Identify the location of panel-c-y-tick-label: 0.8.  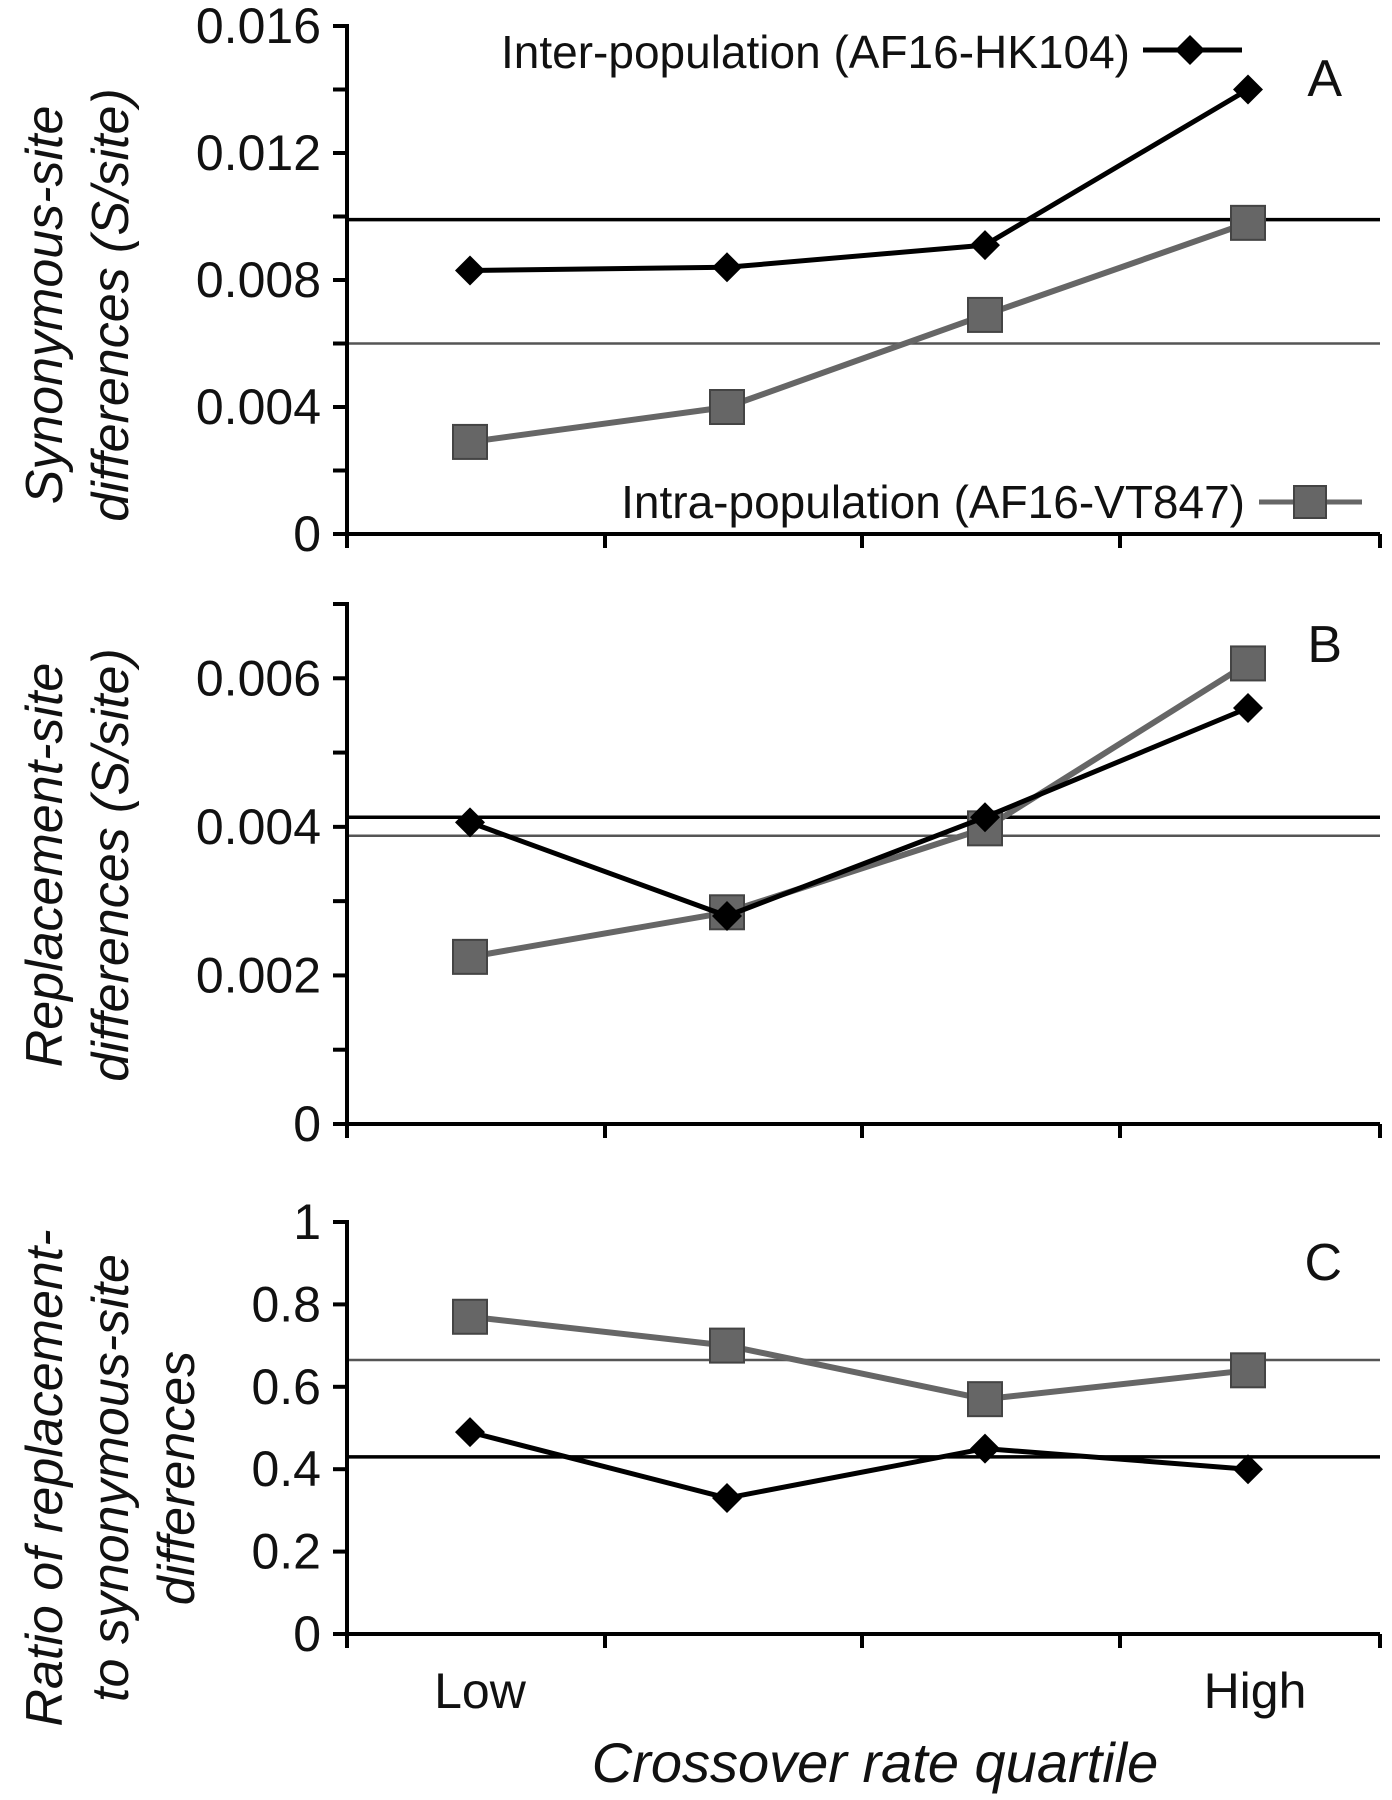
(286, 1304).